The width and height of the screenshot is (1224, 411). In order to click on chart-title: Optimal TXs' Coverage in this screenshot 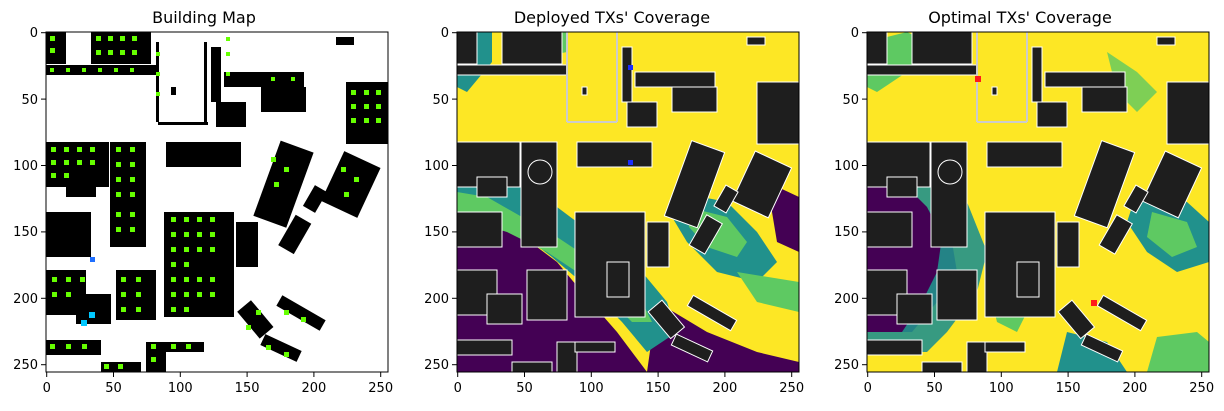, I will do `click(1020, 17)`.